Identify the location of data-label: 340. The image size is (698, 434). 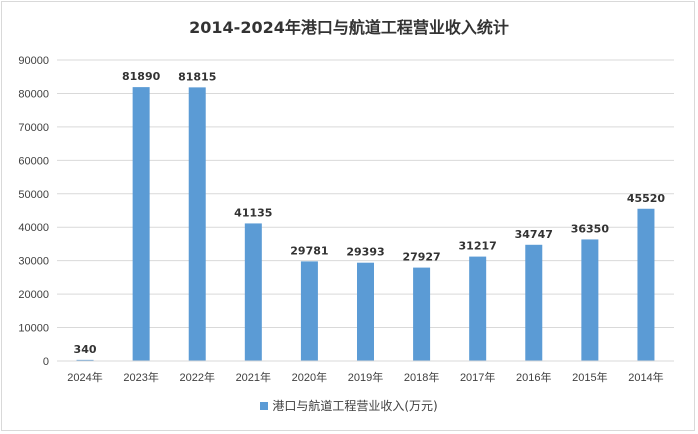
(85, 349).